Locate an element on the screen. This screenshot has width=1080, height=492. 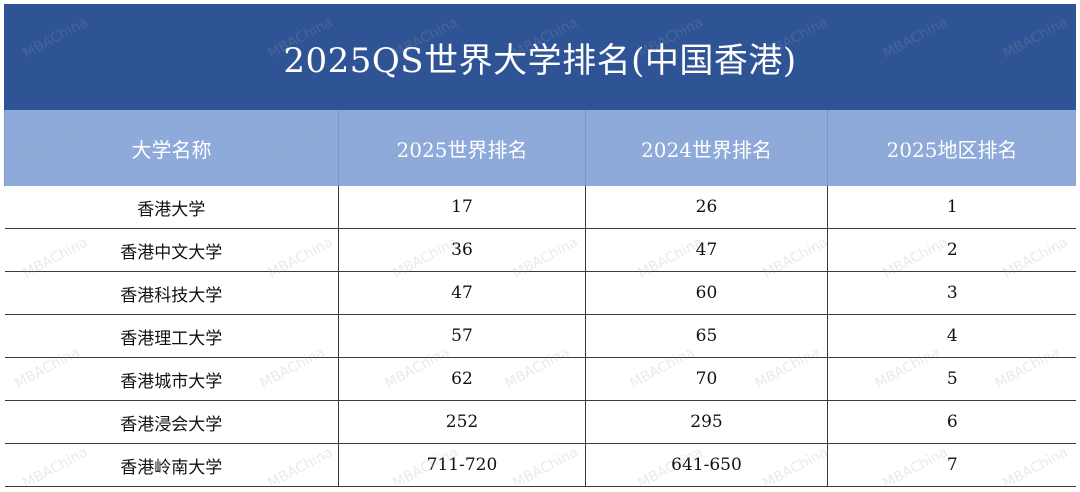
table-row: 香港中文大学 36 47 2 is located at coordinates (540, 250).